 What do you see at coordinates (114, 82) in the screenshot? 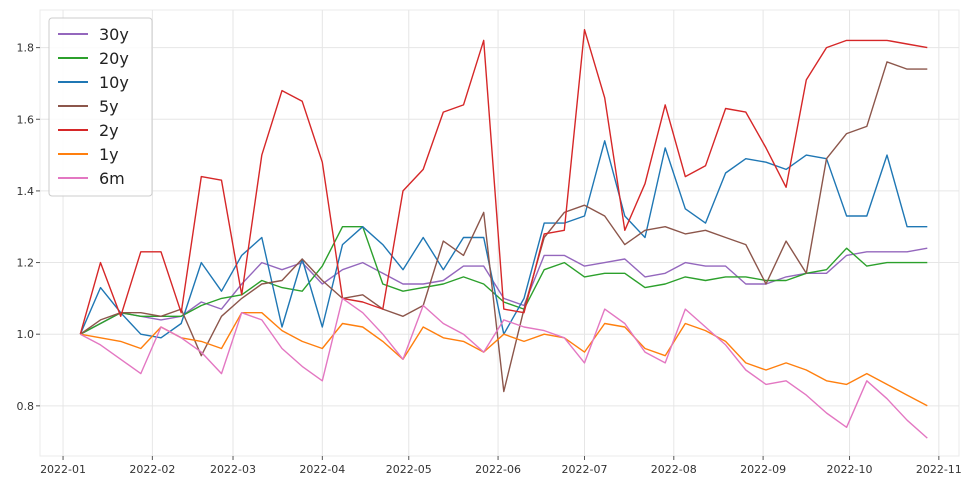
I see `legend-label-10y: 10y` at bounding box center [114, 82].